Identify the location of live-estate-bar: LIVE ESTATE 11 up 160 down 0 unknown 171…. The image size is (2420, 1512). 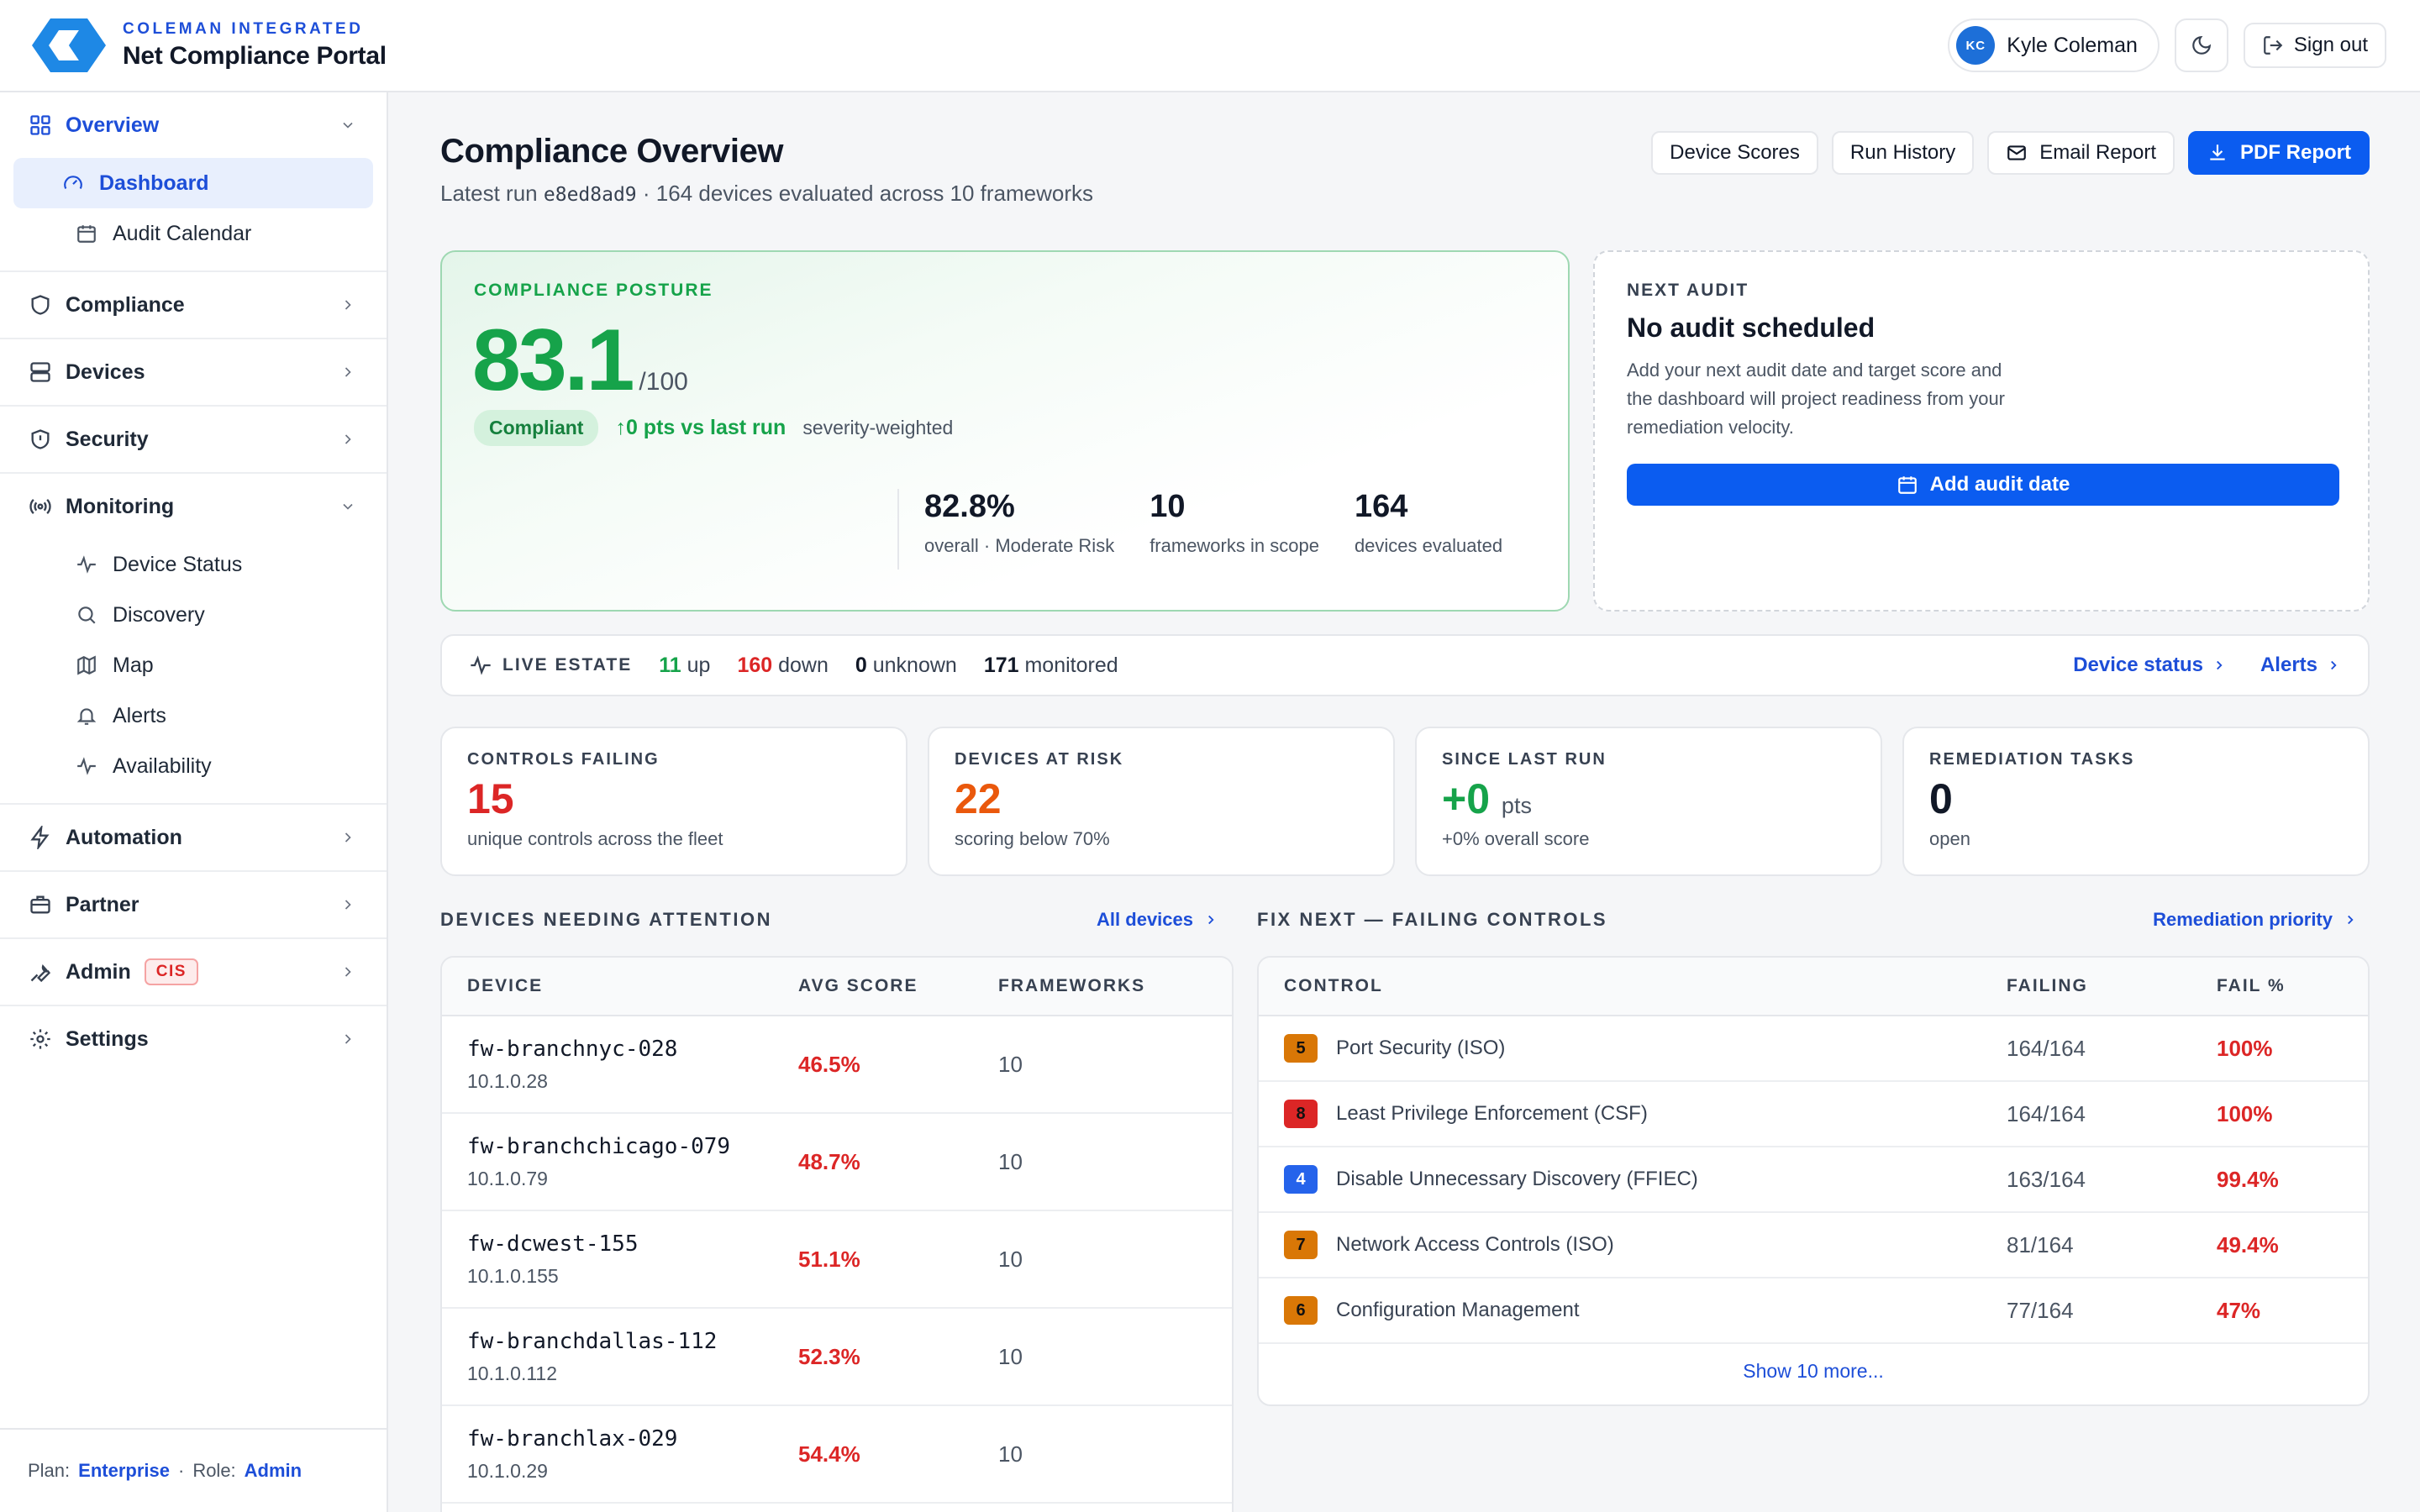
(1405, 665).